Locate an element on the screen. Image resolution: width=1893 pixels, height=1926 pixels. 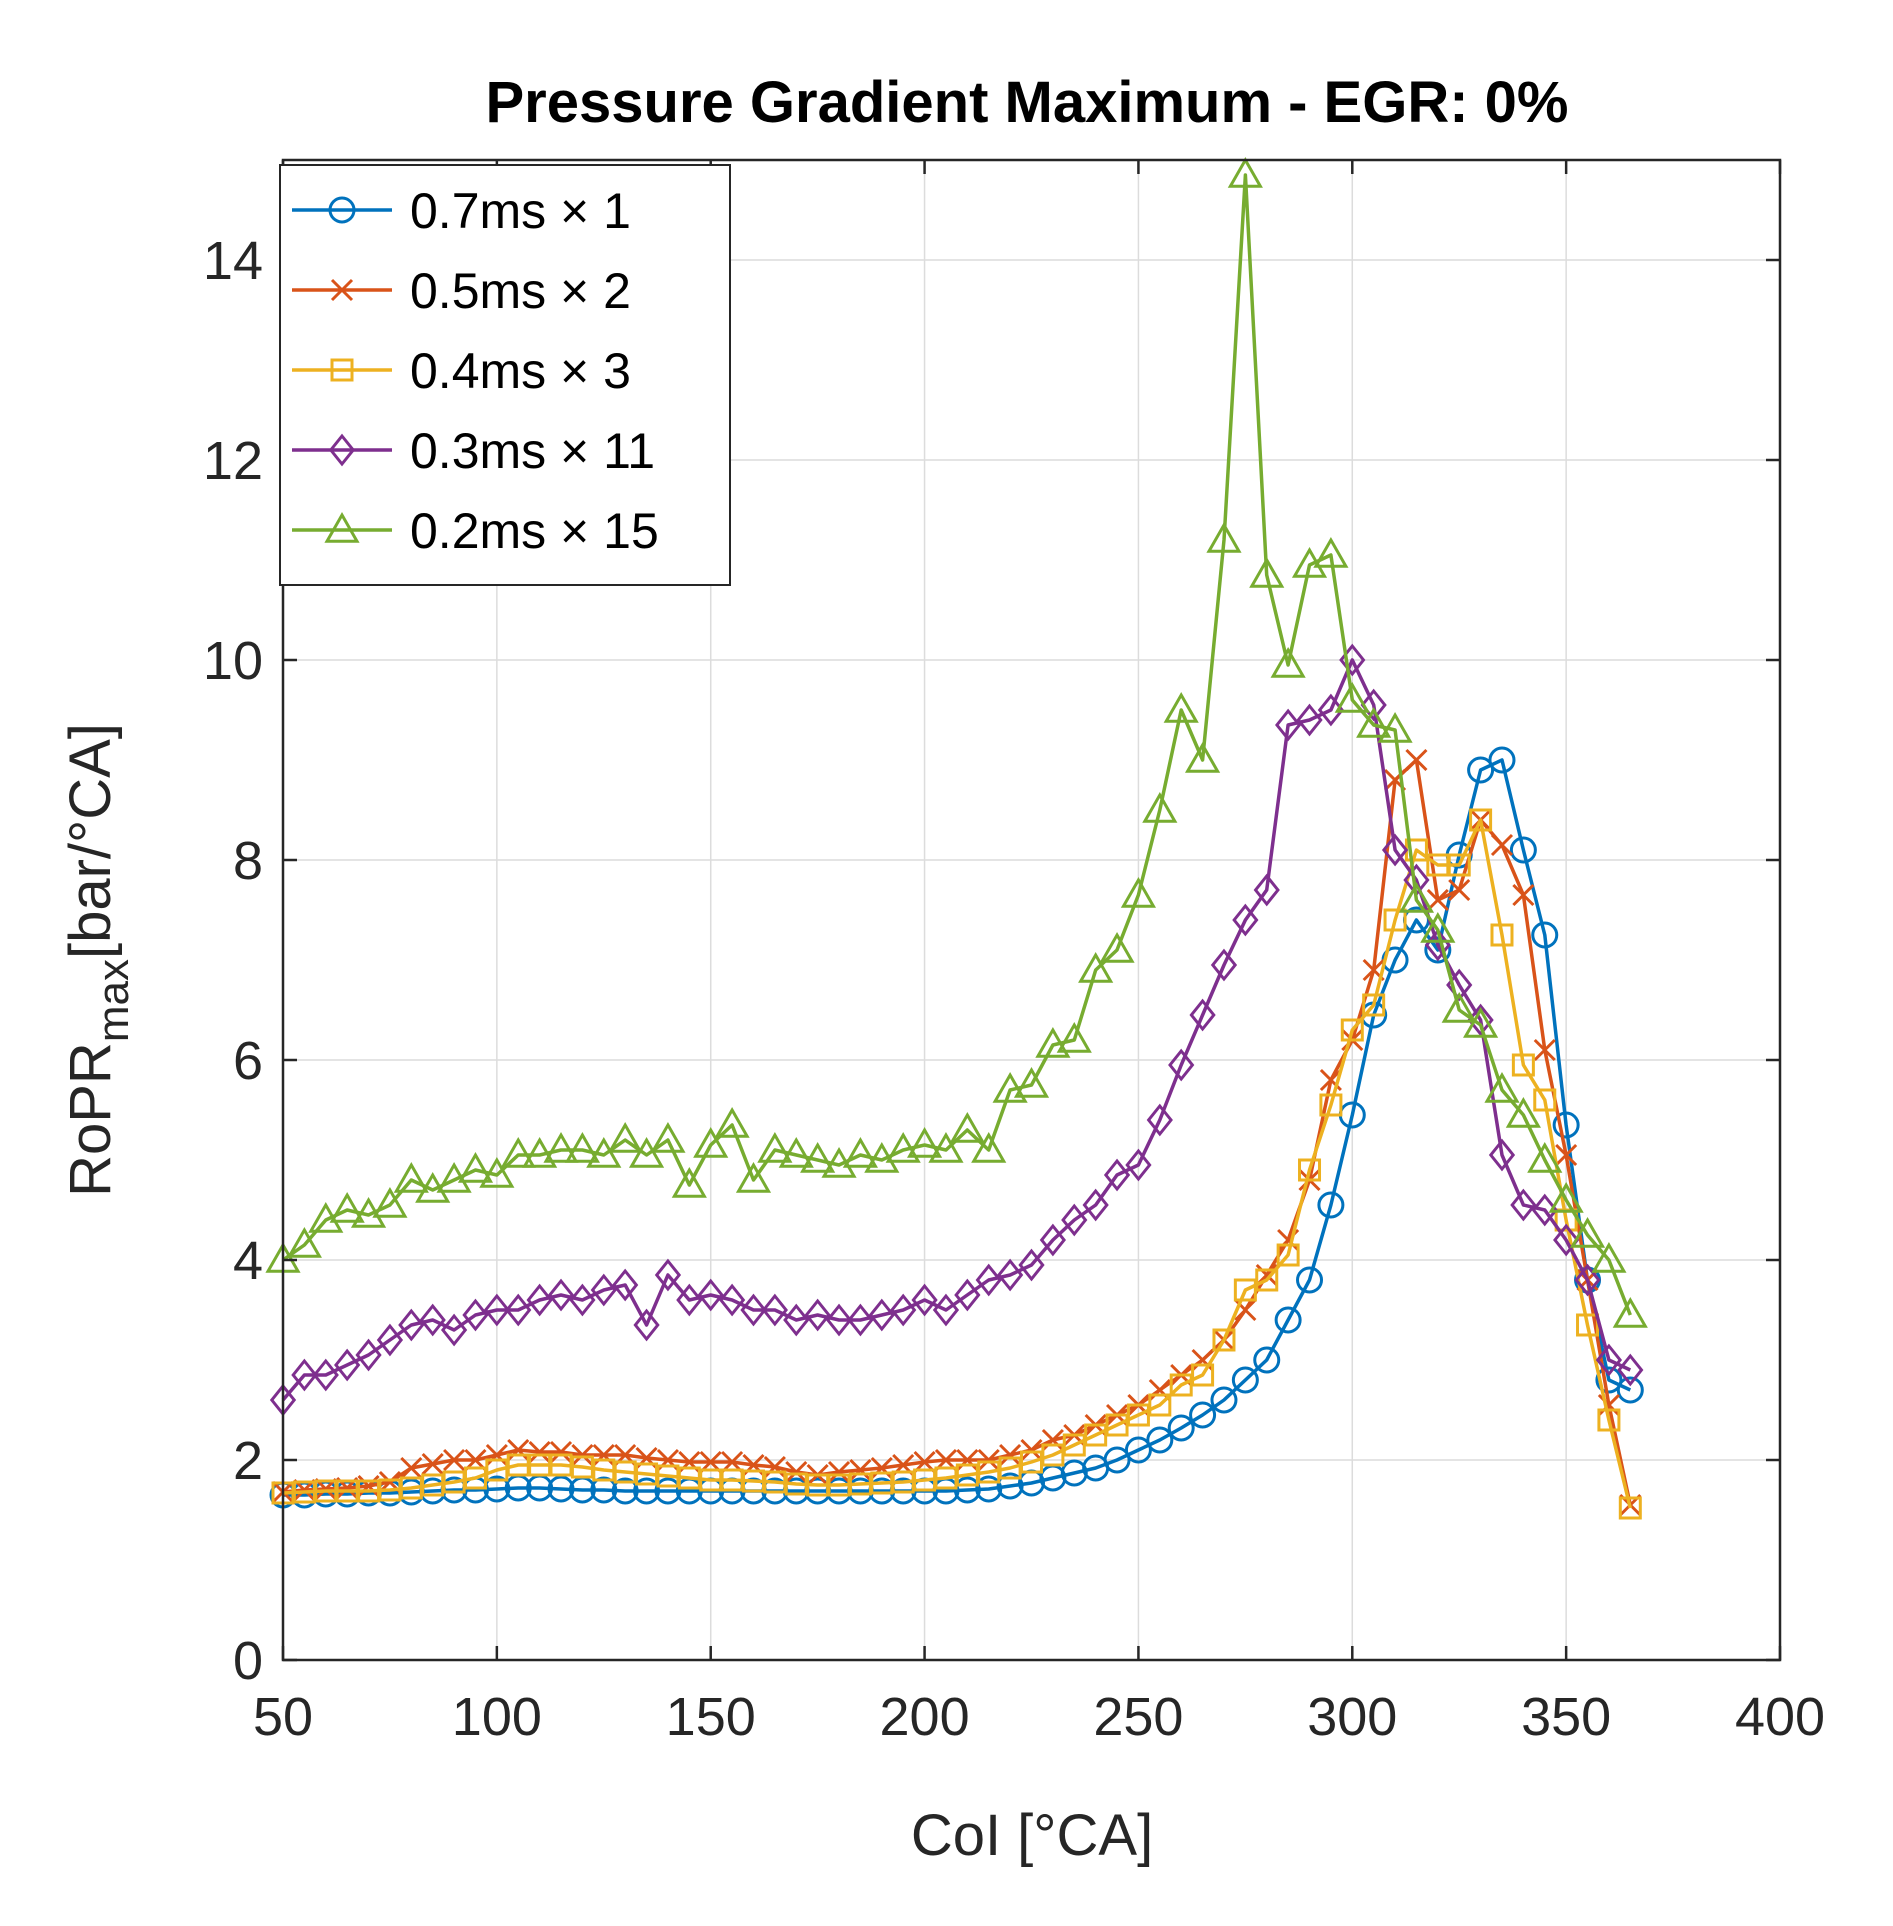
y-tick-label: 4 is located at coordinates (248, 1261).